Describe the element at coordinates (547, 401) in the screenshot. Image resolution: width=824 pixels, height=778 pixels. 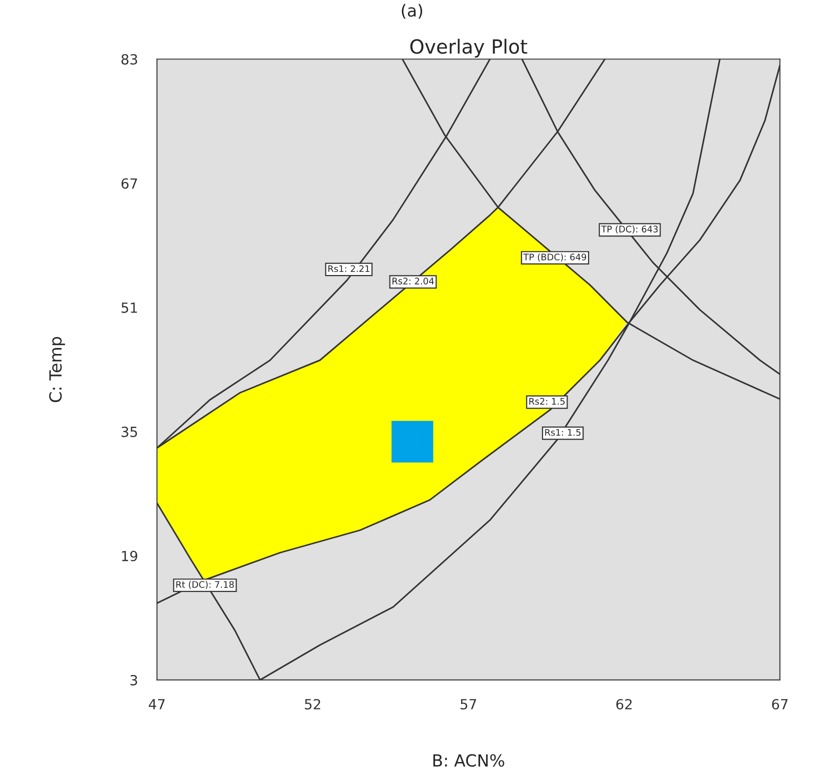
I see `annotation: Rs2: 1.5` at that location.